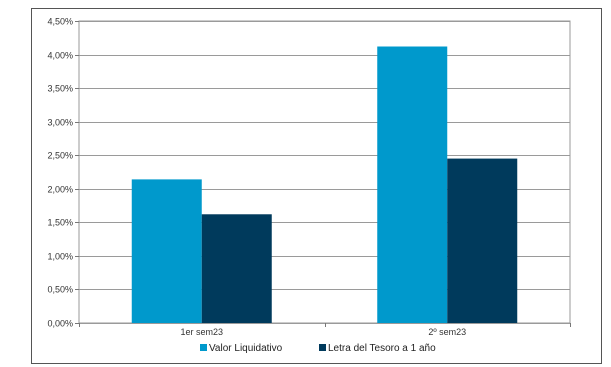  What do you see at coordinates (447, 332) in the screenshot?
I see `x-tick-label: 2º sem23` at bounding box center [447, 332].